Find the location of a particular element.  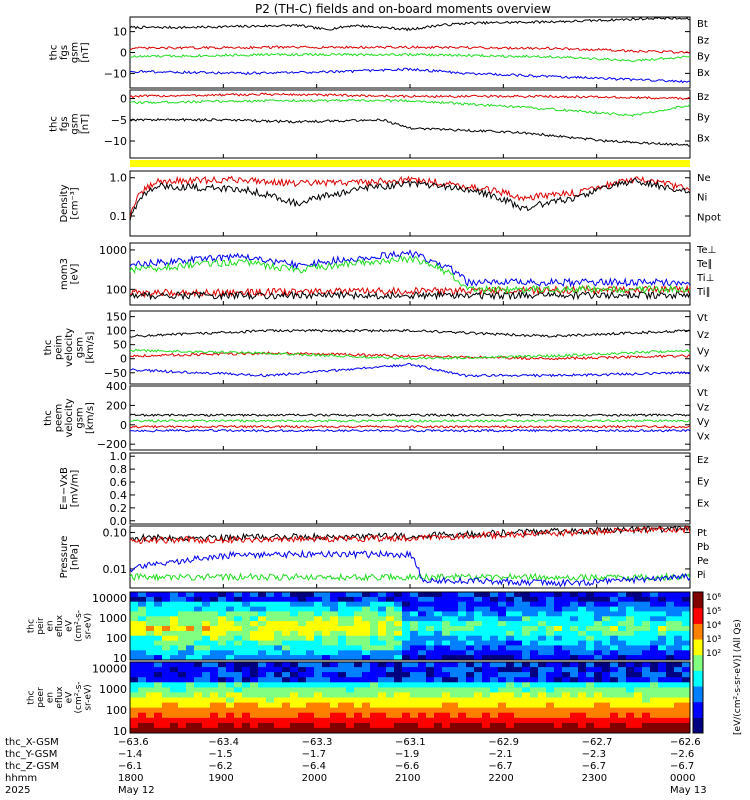

y-axis-label: [km/s] is located at coordinates (90, 418).